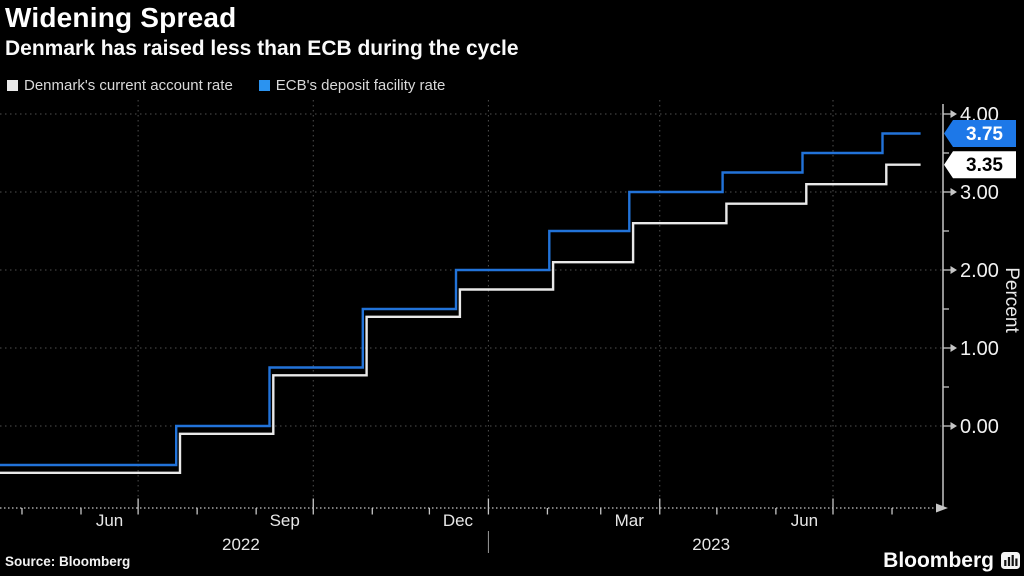 The image size is (1024, 576). What do you see at coordinates (241, 544) in the screenshot?
I see `year-label: 2022` at bounding box center [241, 544].